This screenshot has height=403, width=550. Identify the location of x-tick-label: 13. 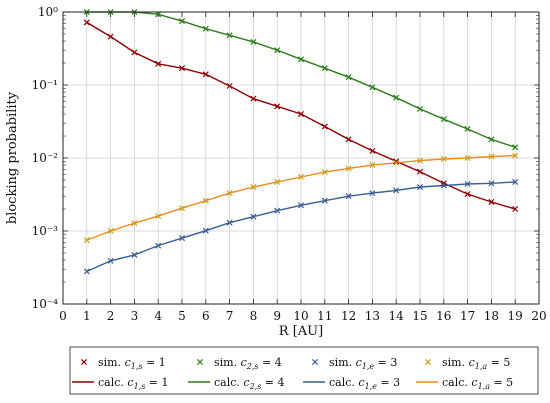
(372, 316).